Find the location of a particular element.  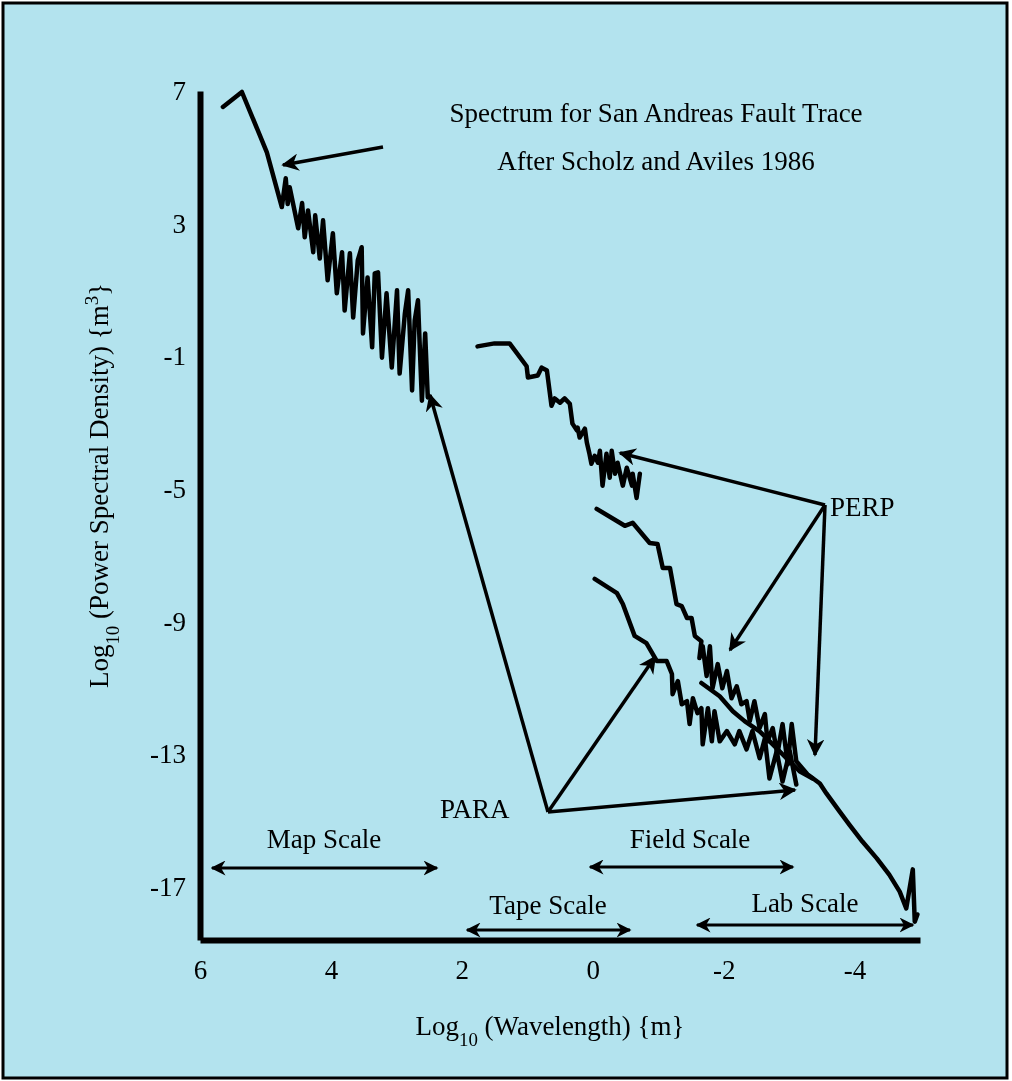

y-tick-label: -5 is located at coordinates (174, 489).